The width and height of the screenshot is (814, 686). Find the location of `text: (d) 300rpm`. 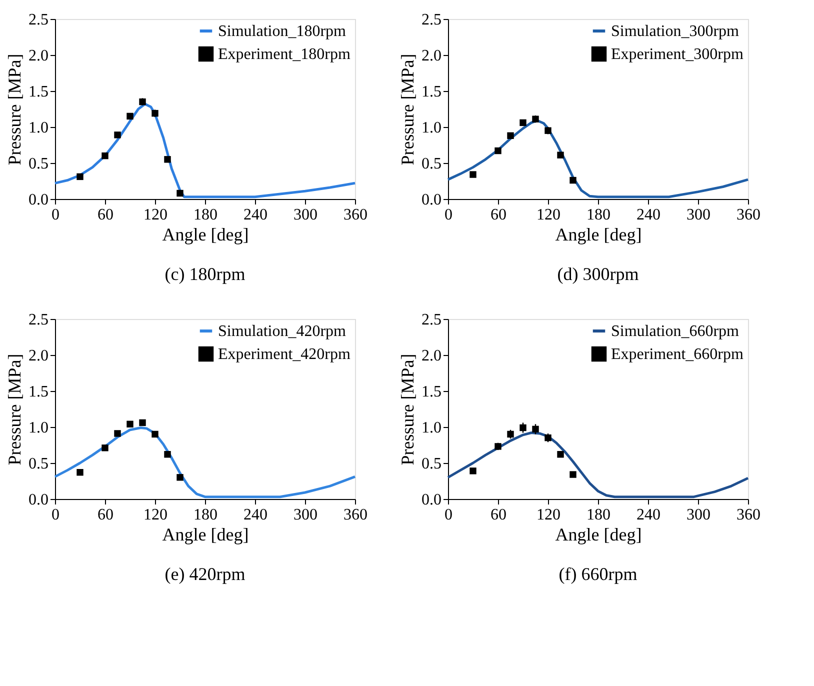

text: (d) 300rpm is located at coordinates (598, 274).